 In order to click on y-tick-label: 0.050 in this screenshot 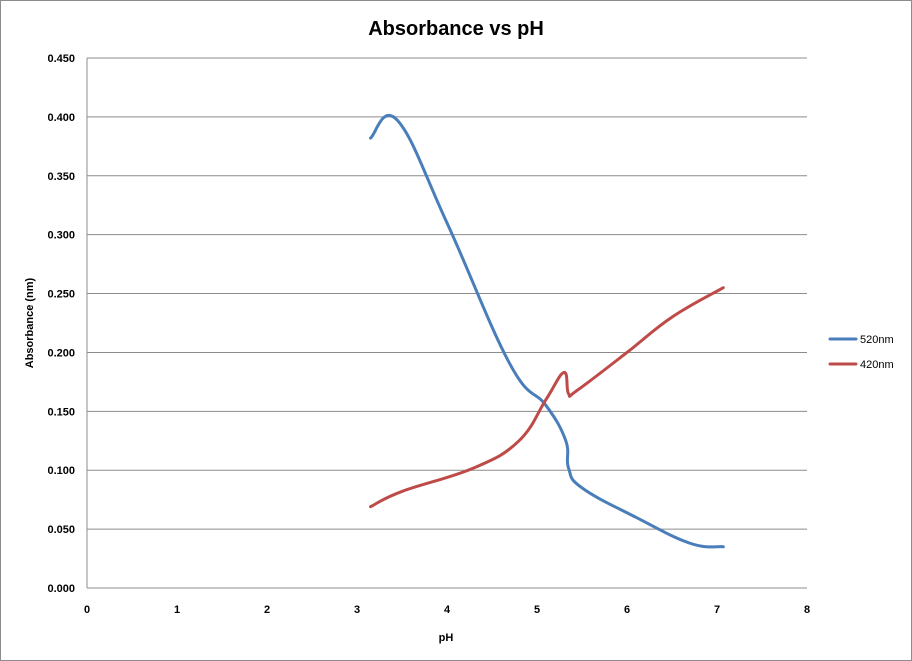, I will do `click(61, 530)`.